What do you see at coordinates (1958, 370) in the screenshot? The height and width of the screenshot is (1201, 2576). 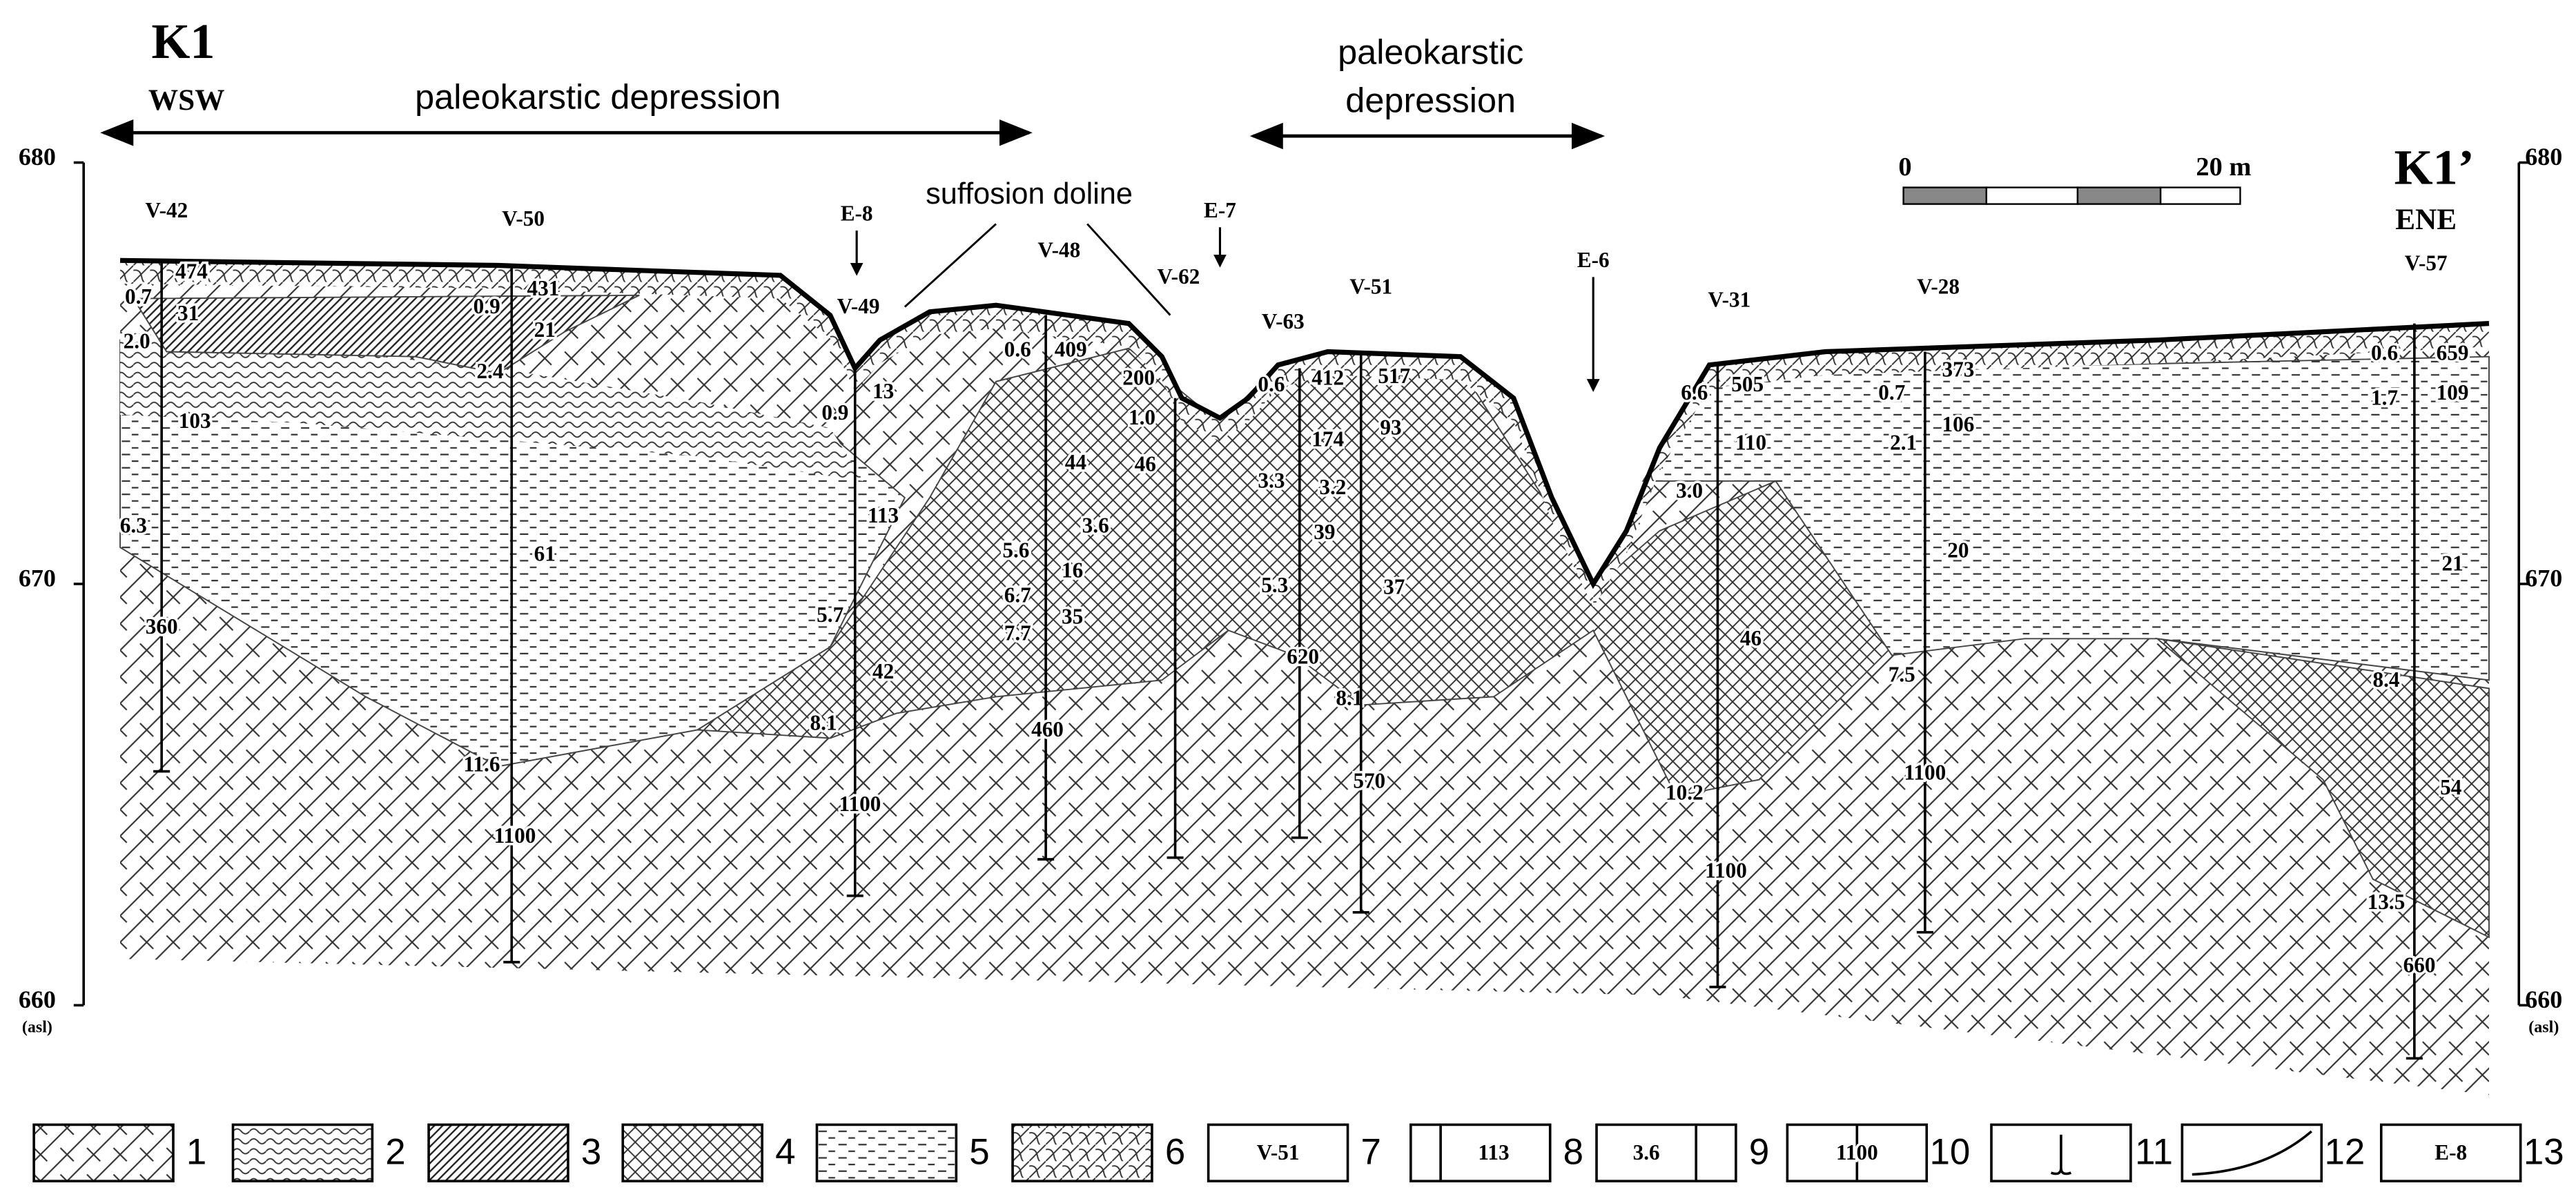 I see `well-value: 373` at bounding box center [1958, 370].